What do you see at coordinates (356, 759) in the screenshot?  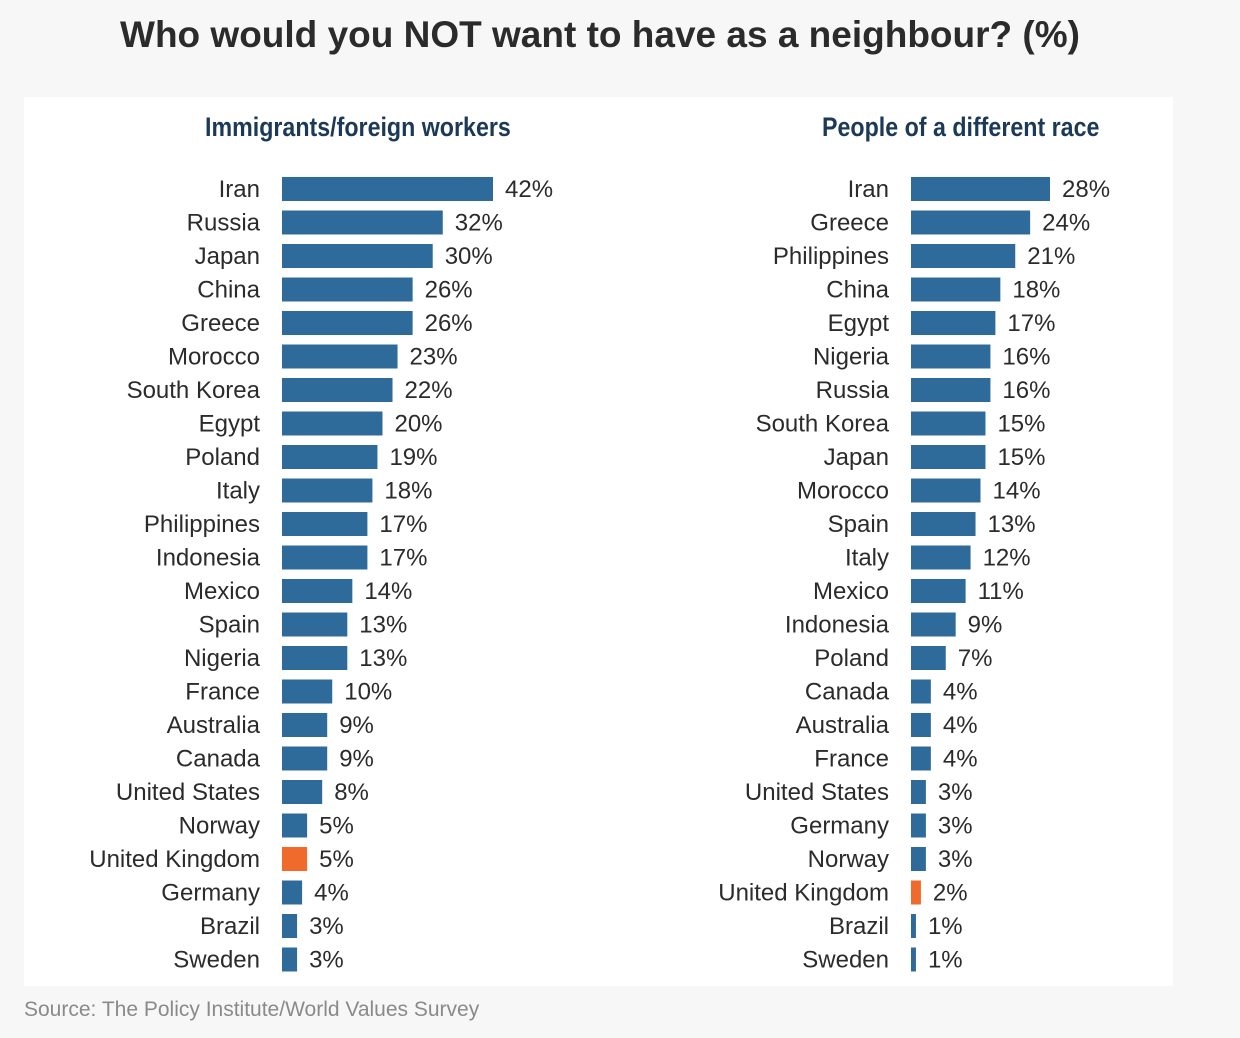 I see `imm-value-label-canada: 9%` at bounding box center [356, 759].